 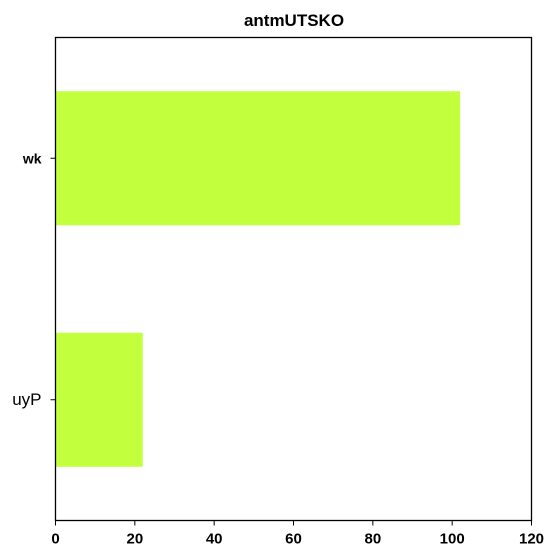 What do you see at coordinates (452, 539) in the screenshot?
I see `x-tick-label: 100` at bounding box center [452, 539].